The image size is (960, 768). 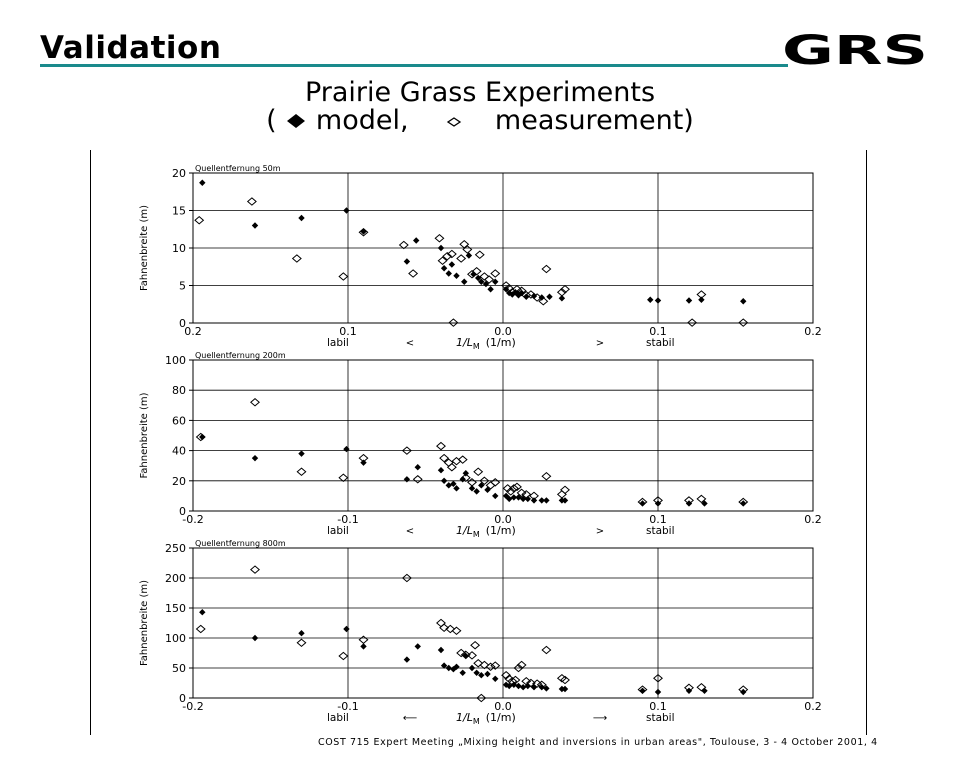 What do you see at coordinates (296, 121) in the screenshot?
I see `filled-diamond-icon` at bounding box center [296, 121].